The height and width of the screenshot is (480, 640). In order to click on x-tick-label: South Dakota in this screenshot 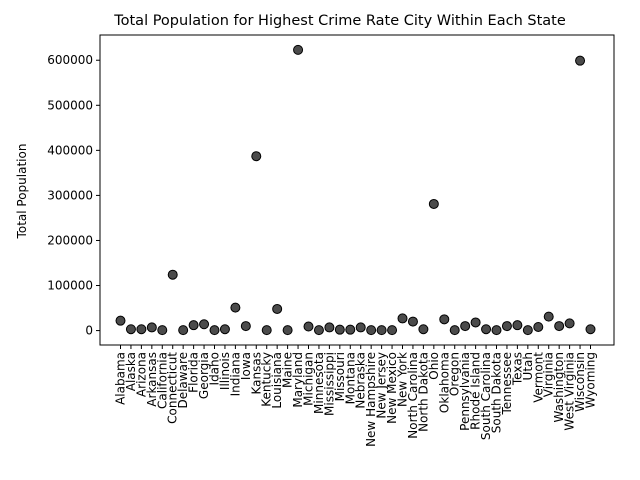, I will do `click(497, 392)`.